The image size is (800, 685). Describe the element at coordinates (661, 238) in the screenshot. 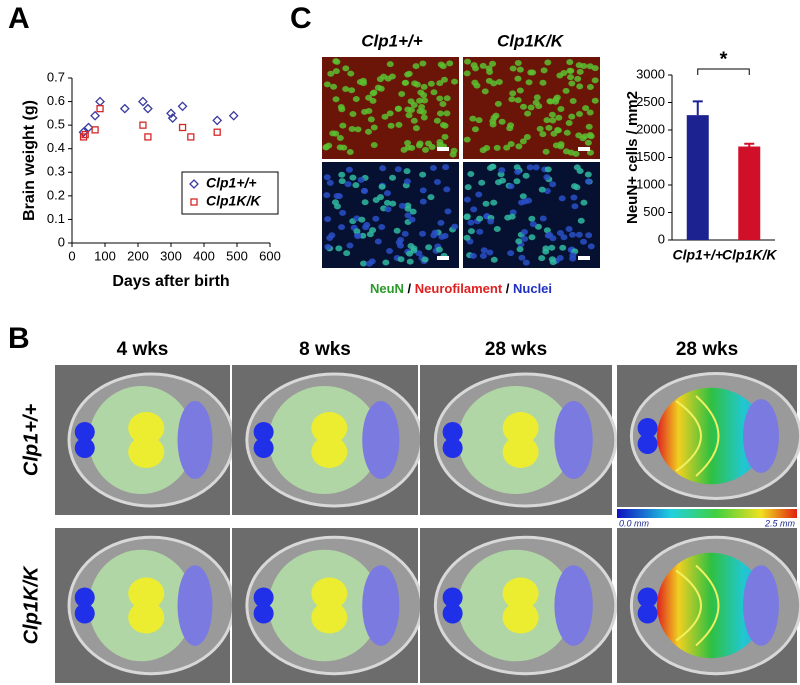

I see `y-tick-label: 0` at that location.